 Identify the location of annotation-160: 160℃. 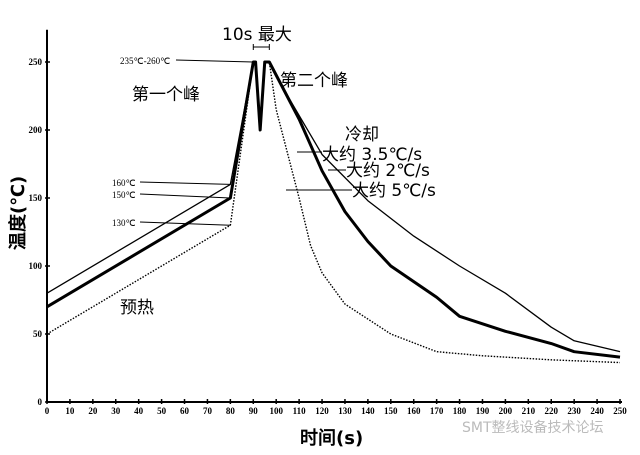
(124, 183).